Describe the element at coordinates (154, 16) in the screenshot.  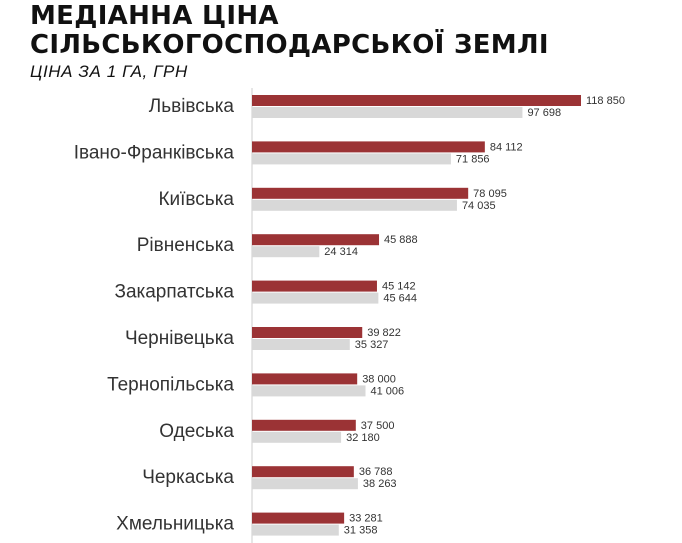
I see `title-line-1: МЕДІАННА ЦІНА` at that location.